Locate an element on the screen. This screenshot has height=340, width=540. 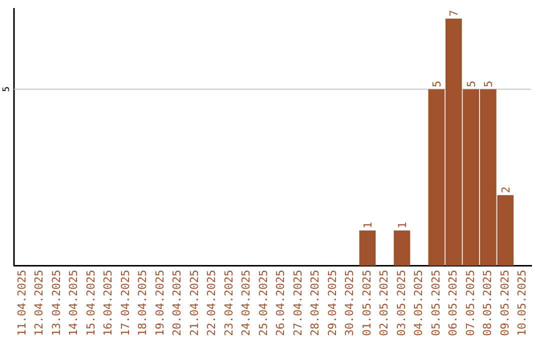
x-tick-label: 04.05.2025 is located at coordinates (419, 303).